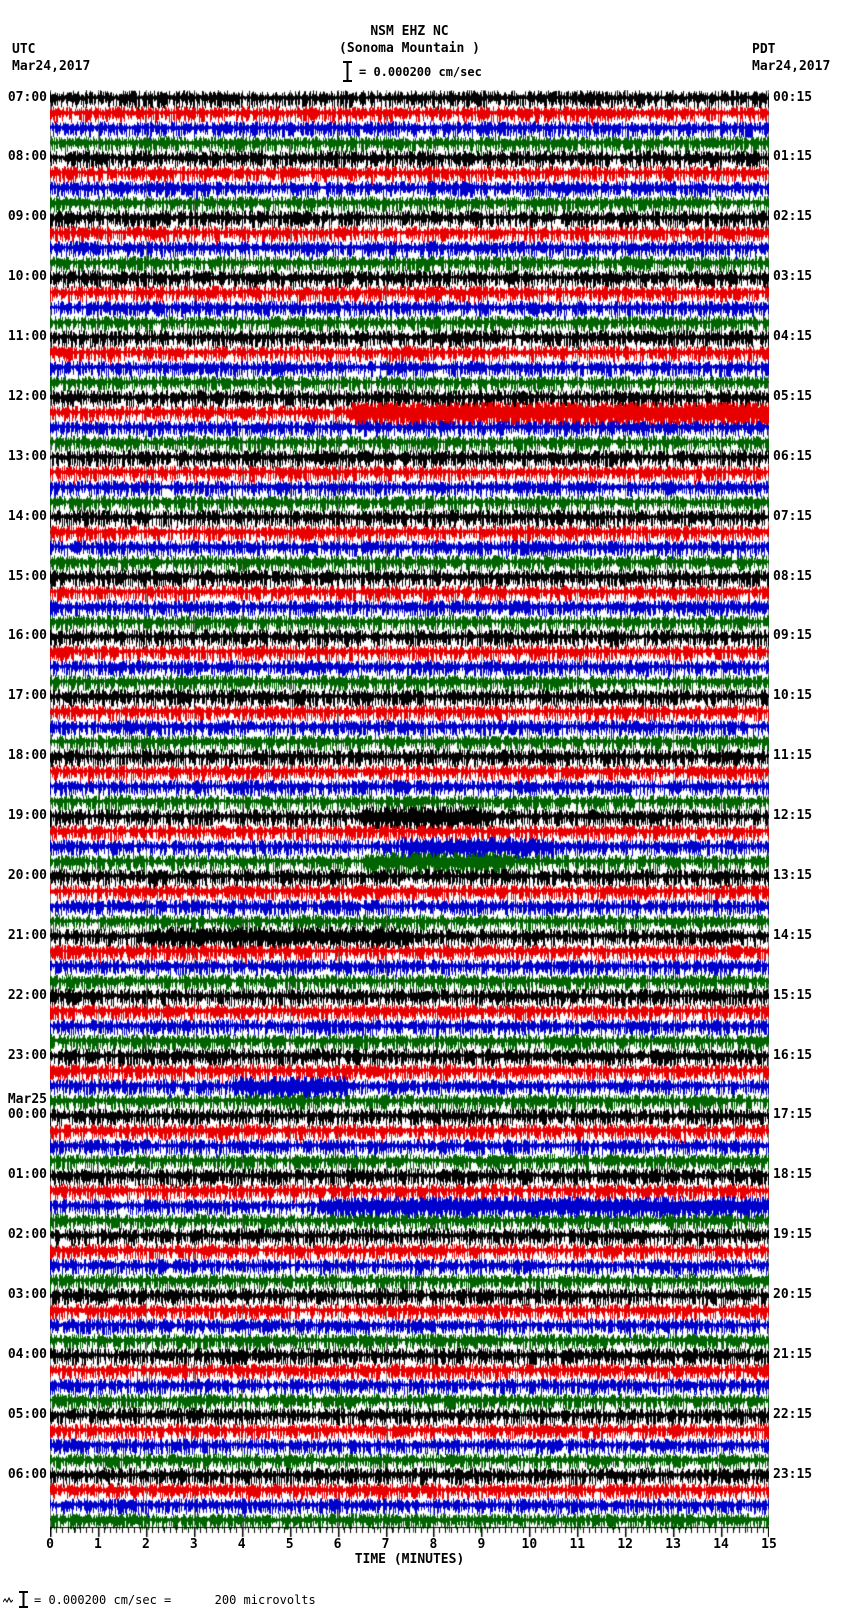  Describe the element at coordinates (793, 1174) in the screenshot. I see `pdt-quarter-label: 18:15` at that location.